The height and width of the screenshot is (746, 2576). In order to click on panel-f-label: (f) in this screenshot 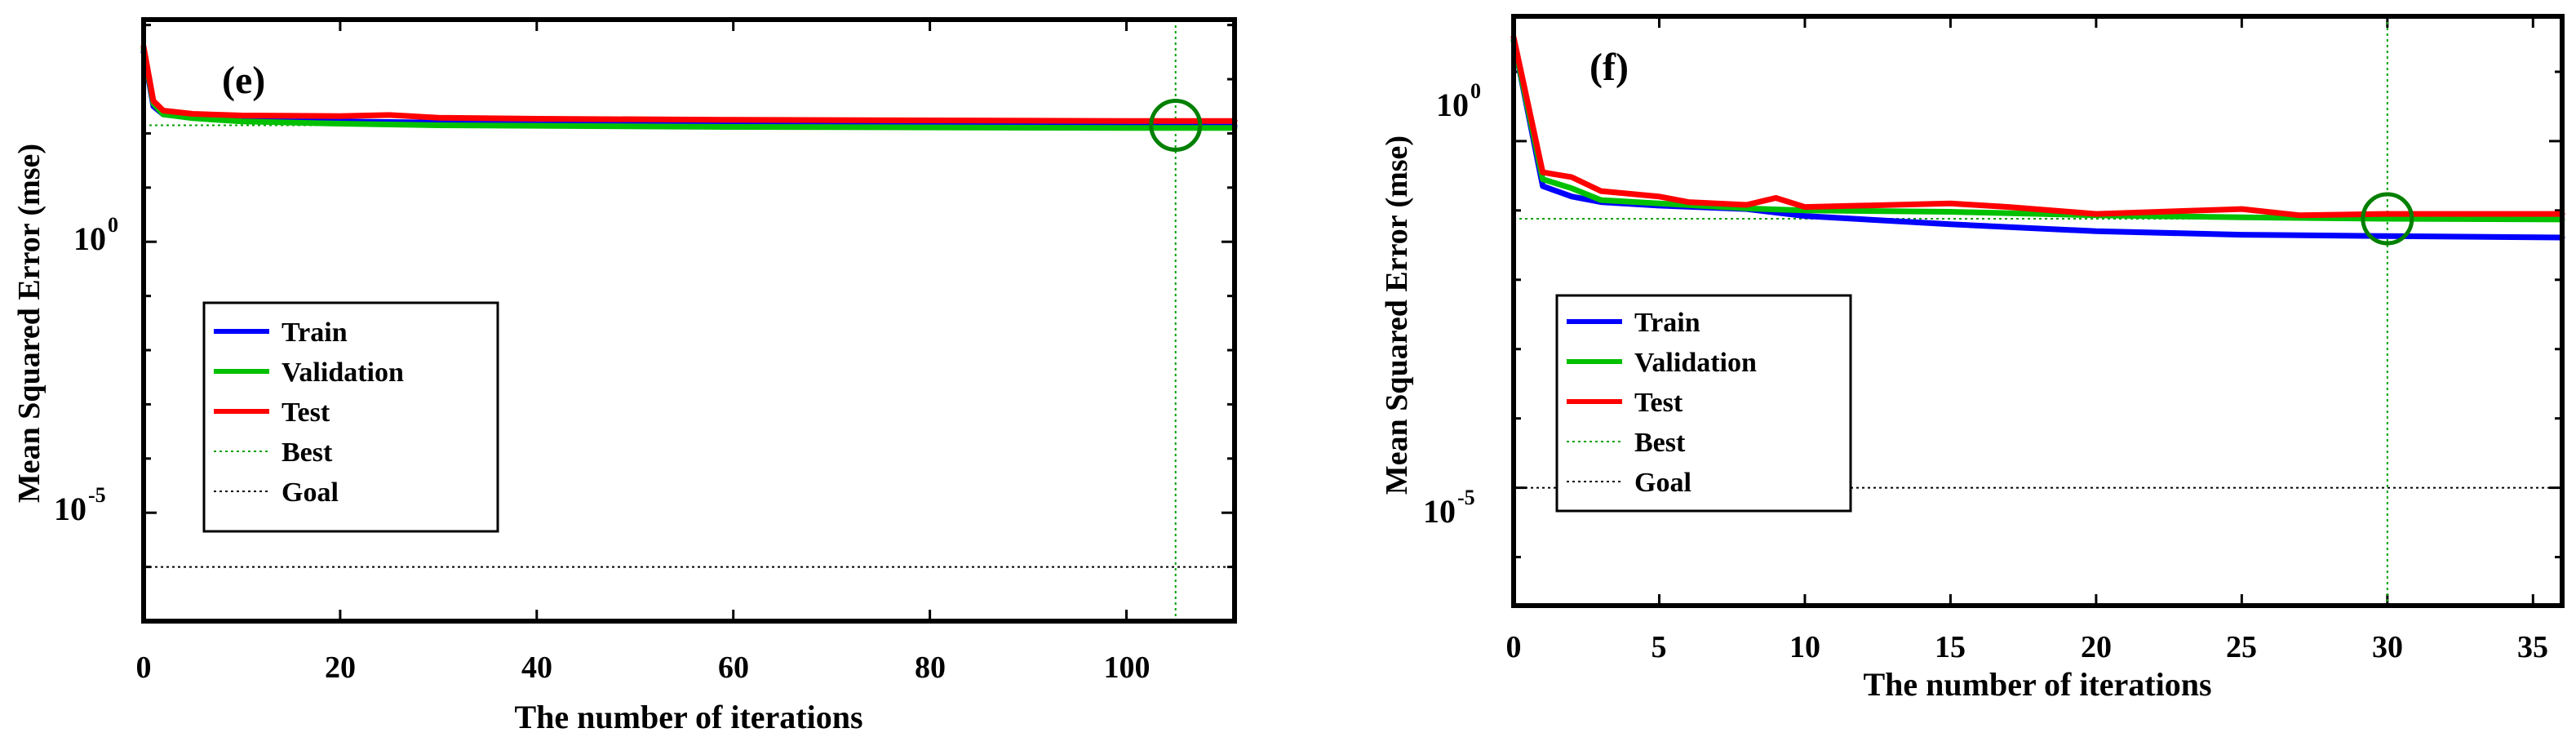, I will do `click(1609, 67)`.